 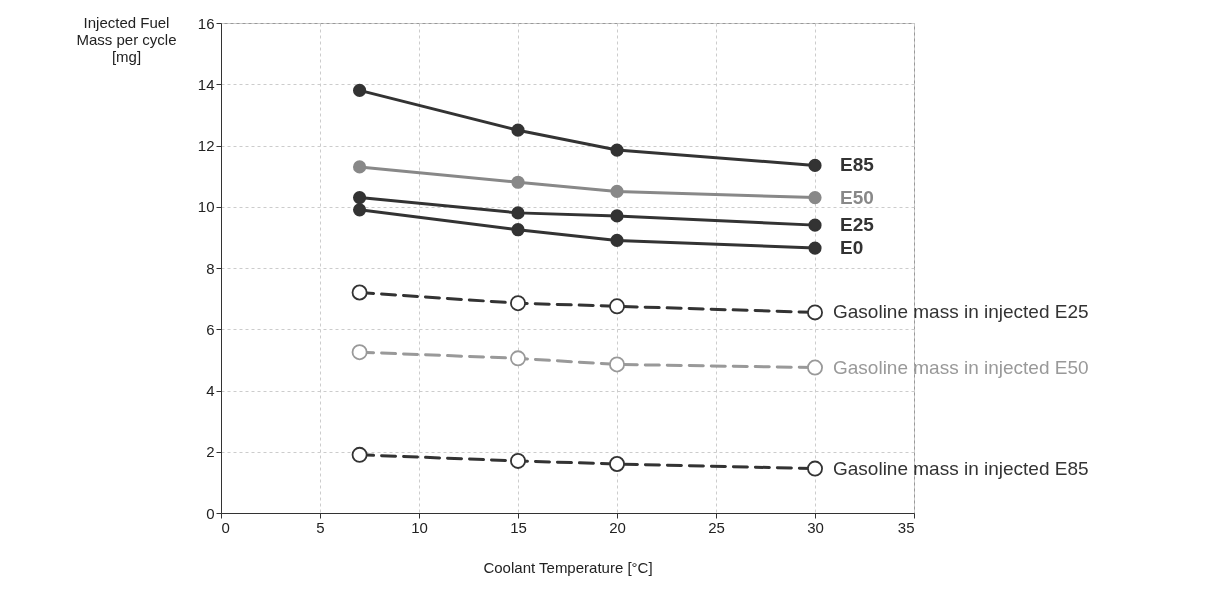 I want to click on x-tick-label: 5, so click(x=320, y=527).